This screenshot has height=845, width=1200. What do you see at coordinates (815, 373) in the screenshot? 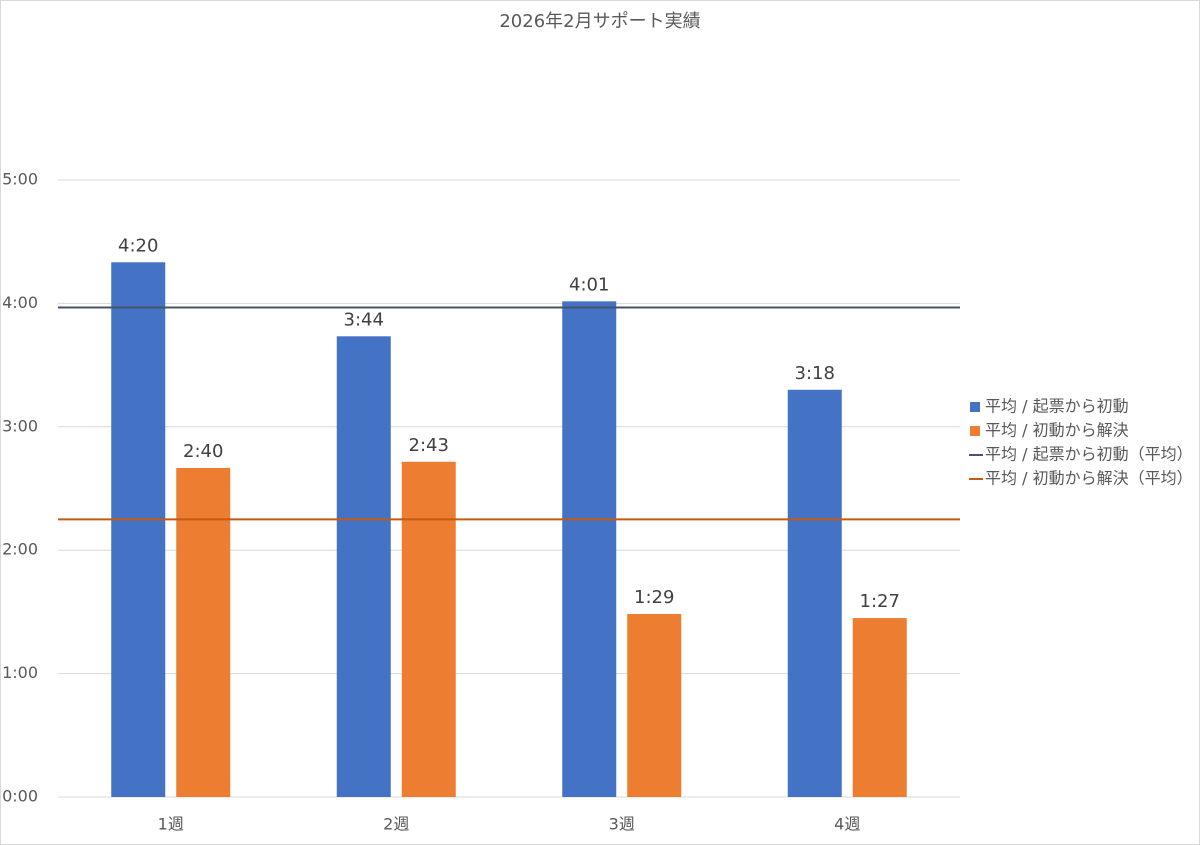
I see `data-label: 3:18` at bounding box center [815, 373].